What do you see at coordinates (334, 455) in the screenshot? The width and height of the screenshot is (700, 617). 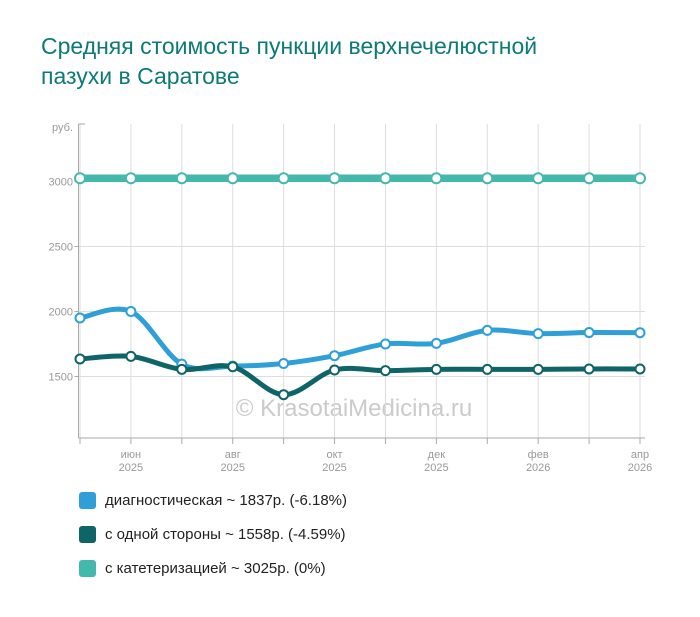 I see `x-axis-month-label: окт` at bounding box center [334, 455].